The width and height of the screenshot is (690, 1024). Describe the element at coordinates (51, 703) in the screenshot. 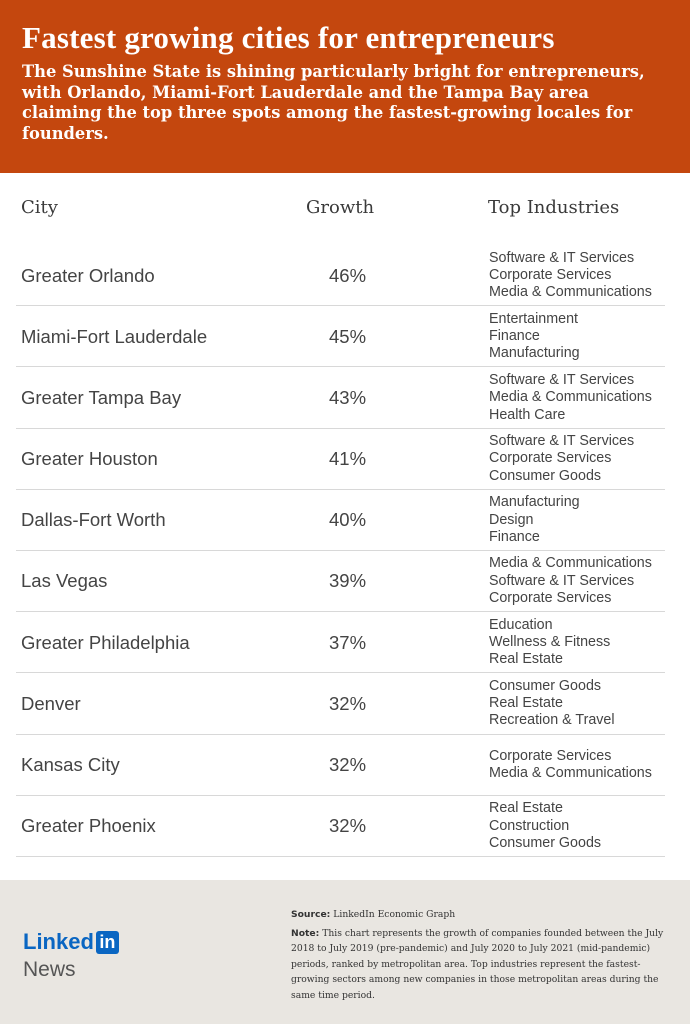

I see `city-cell: Denver` at that location.